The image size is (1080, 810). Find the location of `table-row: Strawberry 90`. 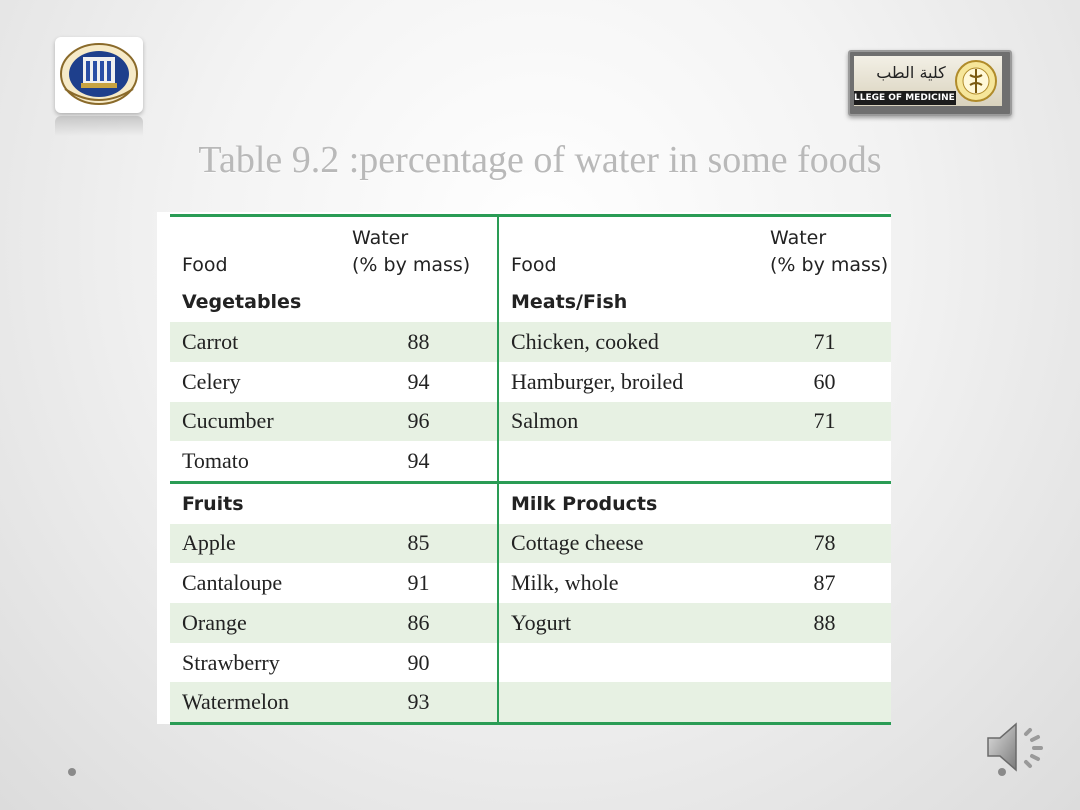

table-row: Strawberry 90 is located at coordinates (530, 662).